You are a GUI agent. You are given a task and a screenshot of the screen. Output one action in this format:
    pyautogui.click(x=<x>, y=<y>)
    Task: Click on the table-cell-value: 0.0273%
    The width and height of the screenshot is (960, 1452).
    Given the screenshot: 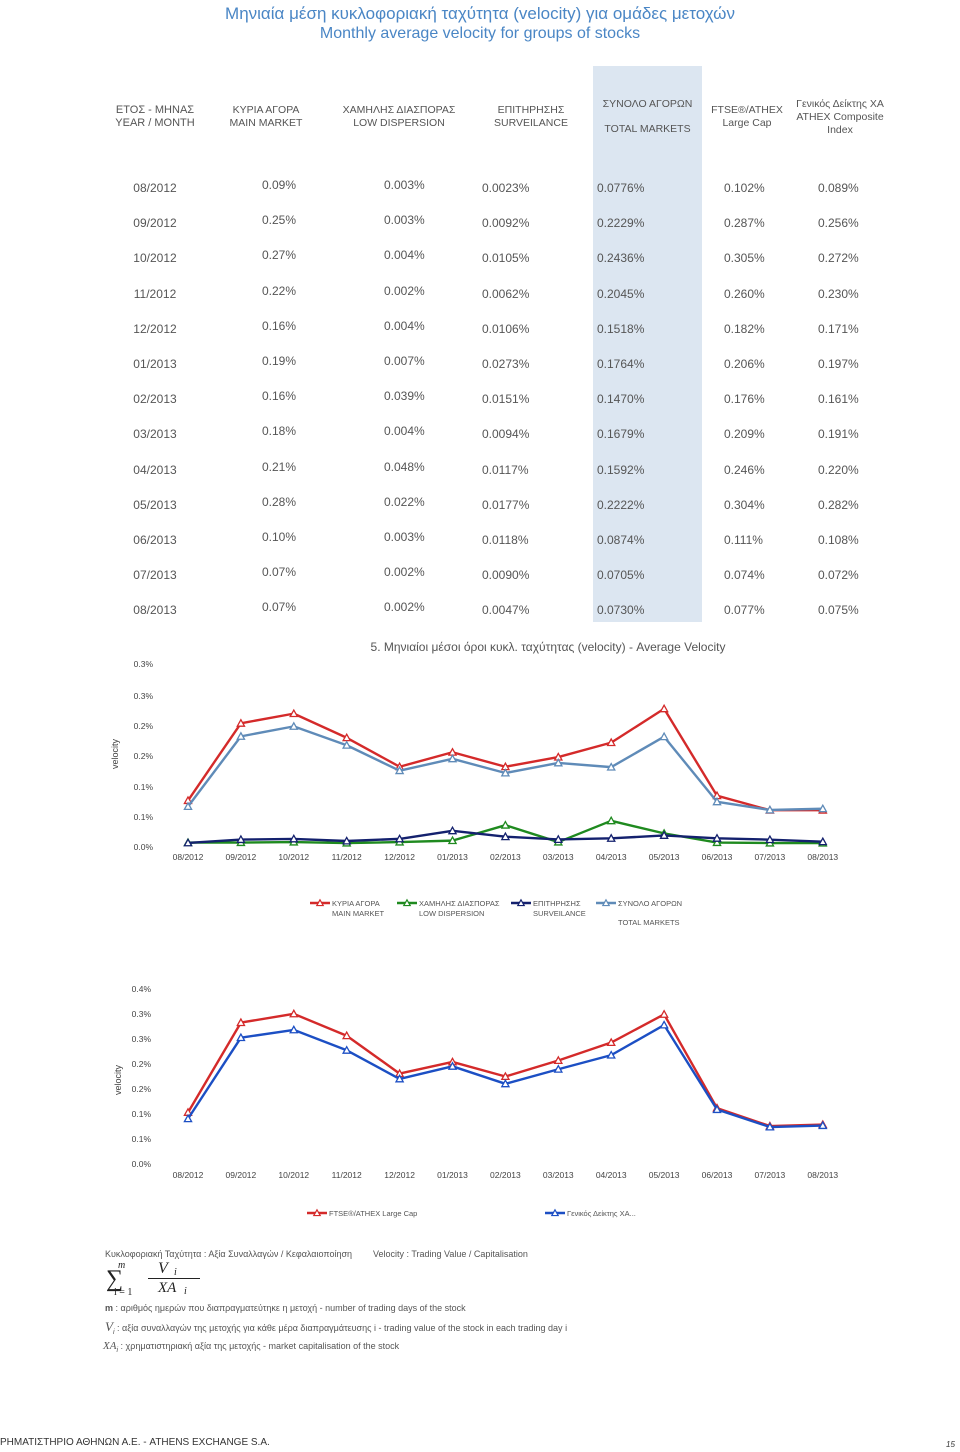 What is the action you would take?
    pyautogui.click(x=506, y=364)
    